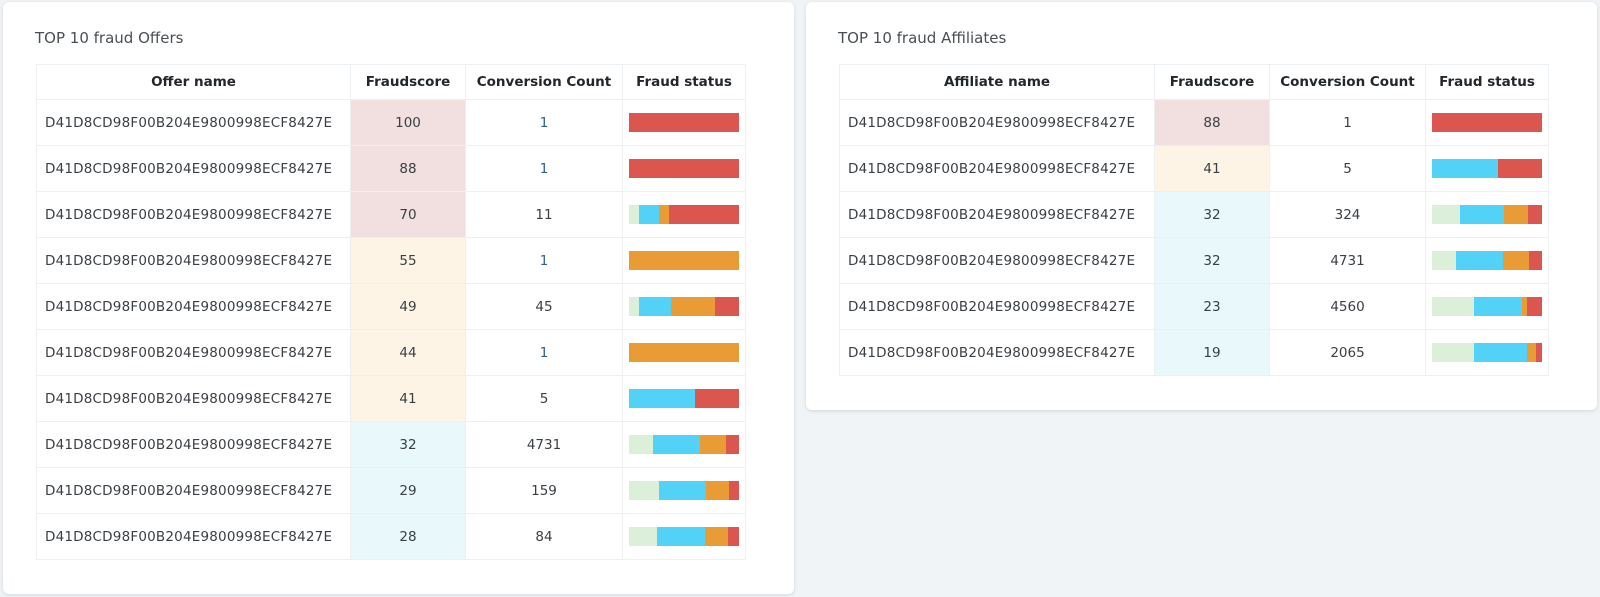 Image resolution: width=1600 pixels, height=597 pixels. I want to click on table-row: D41D8CD98F00B204E9800998ECF8427E 100 1, so click(391, 122).